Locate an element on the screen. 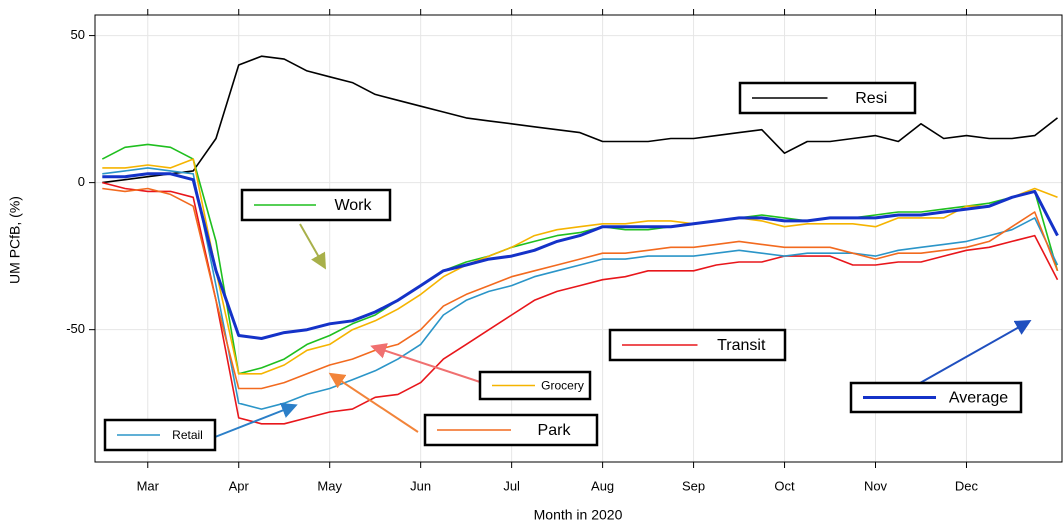 This screenshot has height=532, width=1064. legend-entry: Resi is located at coordinates (827, 98).